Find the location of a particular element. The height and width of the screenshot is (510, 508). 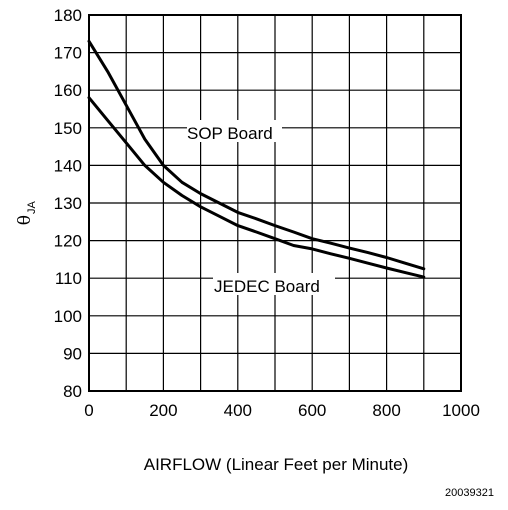

sop-board-label: SOP Board is located at coordinates (230, 133).